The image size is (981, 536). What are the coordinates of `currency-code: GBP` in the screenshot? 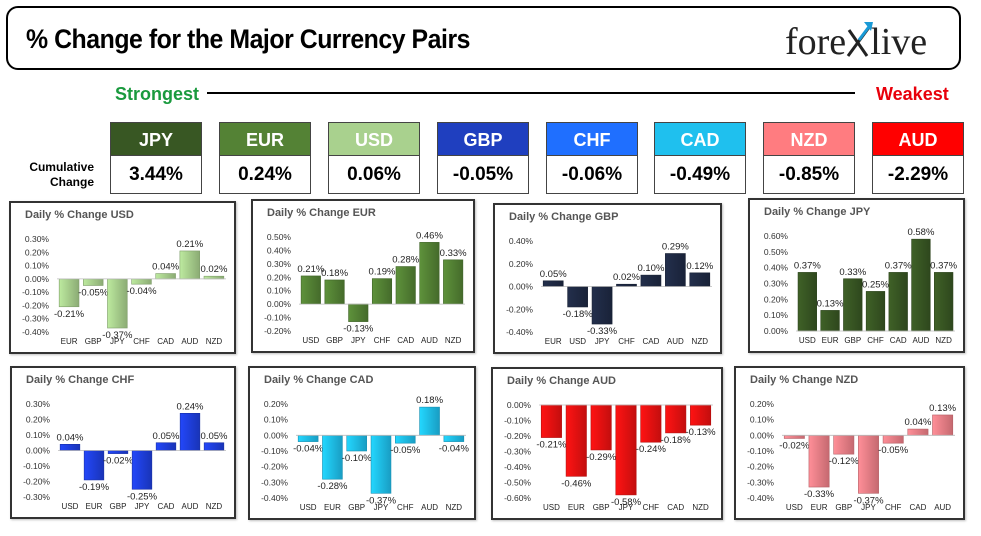 It's located at (483, 139).